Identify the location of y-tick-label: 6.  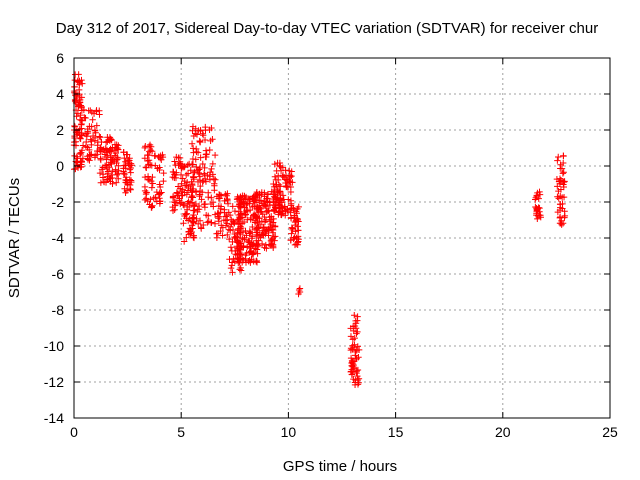
(60, 58).